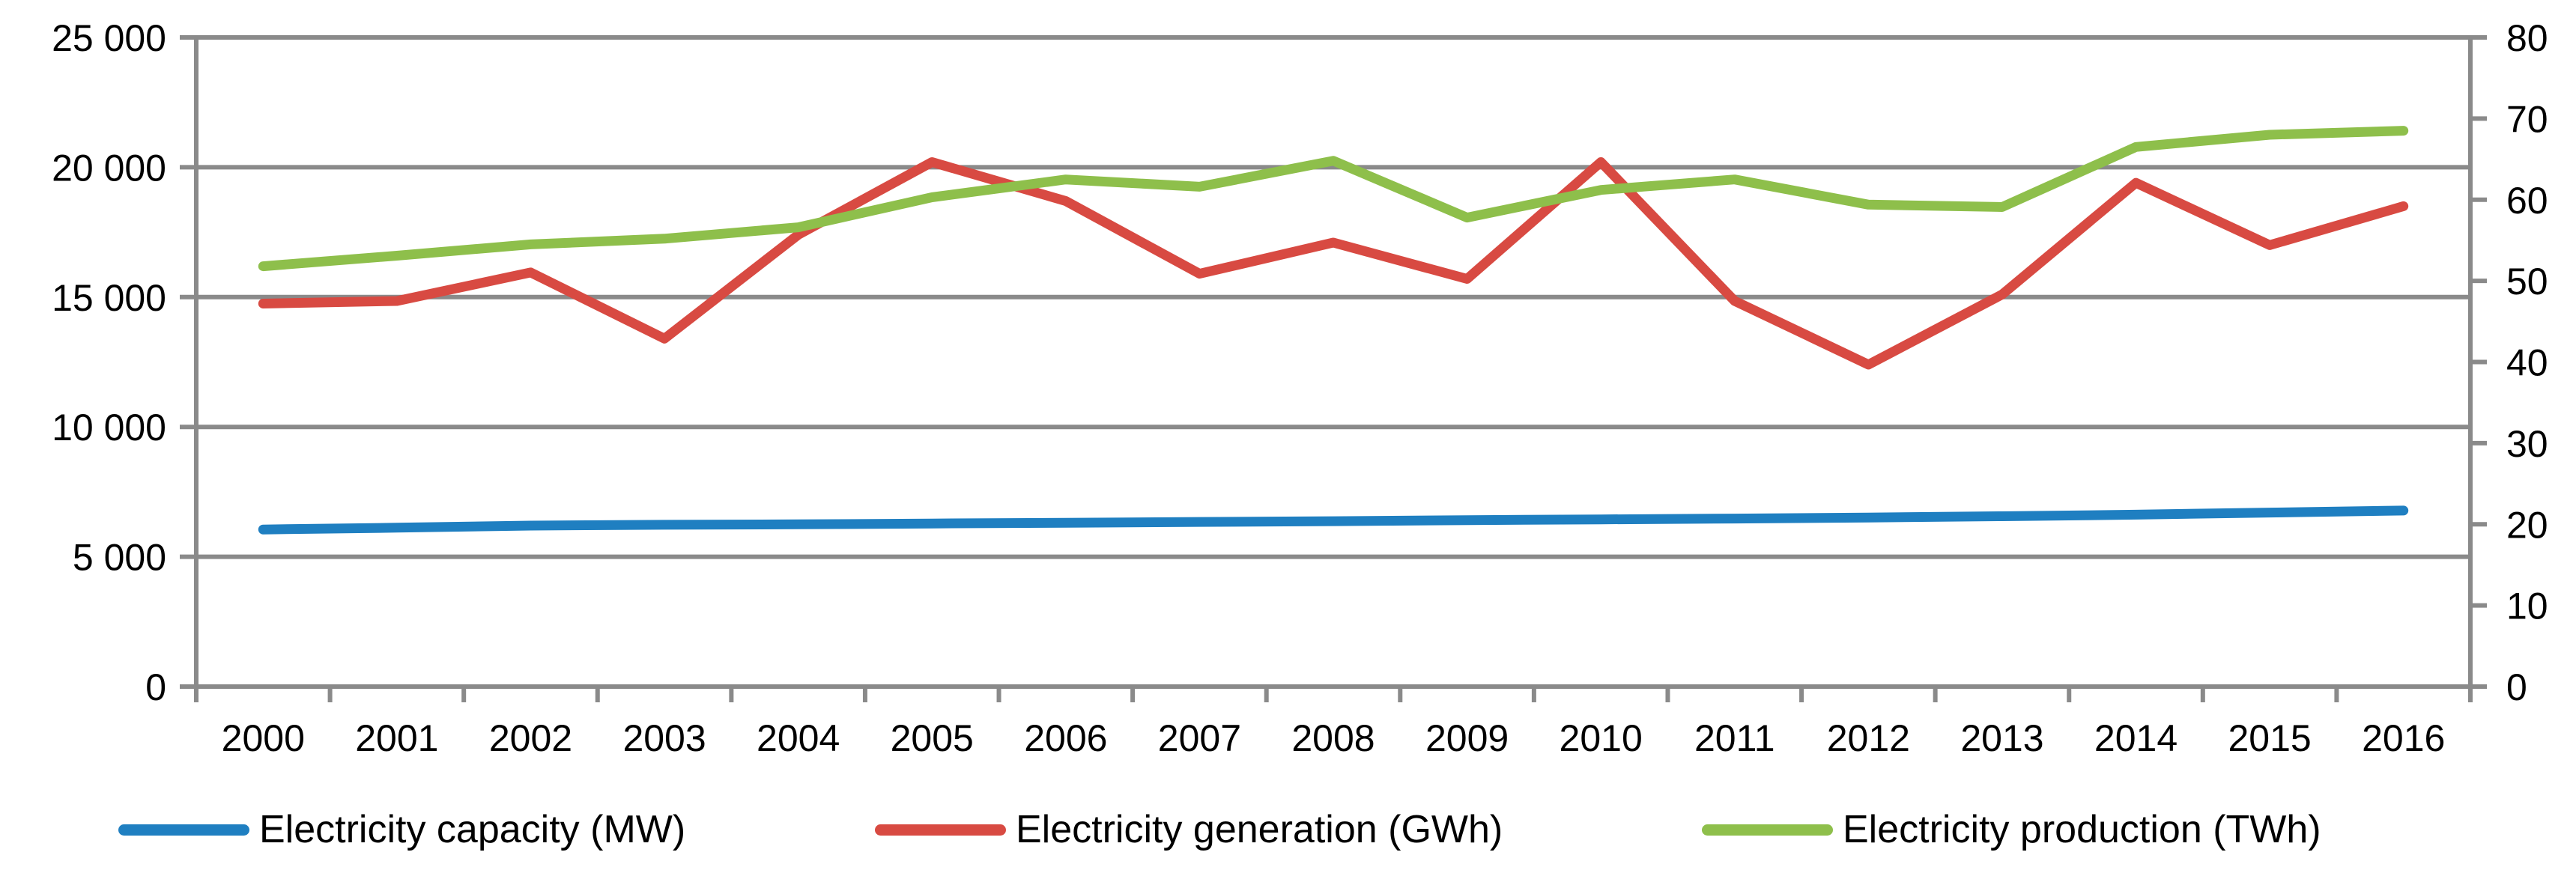  What do you see at coordinates (2527, 606) in the screenshot?
I see `right-axis-tick-label: 10` at bounding box center [2527, 606].